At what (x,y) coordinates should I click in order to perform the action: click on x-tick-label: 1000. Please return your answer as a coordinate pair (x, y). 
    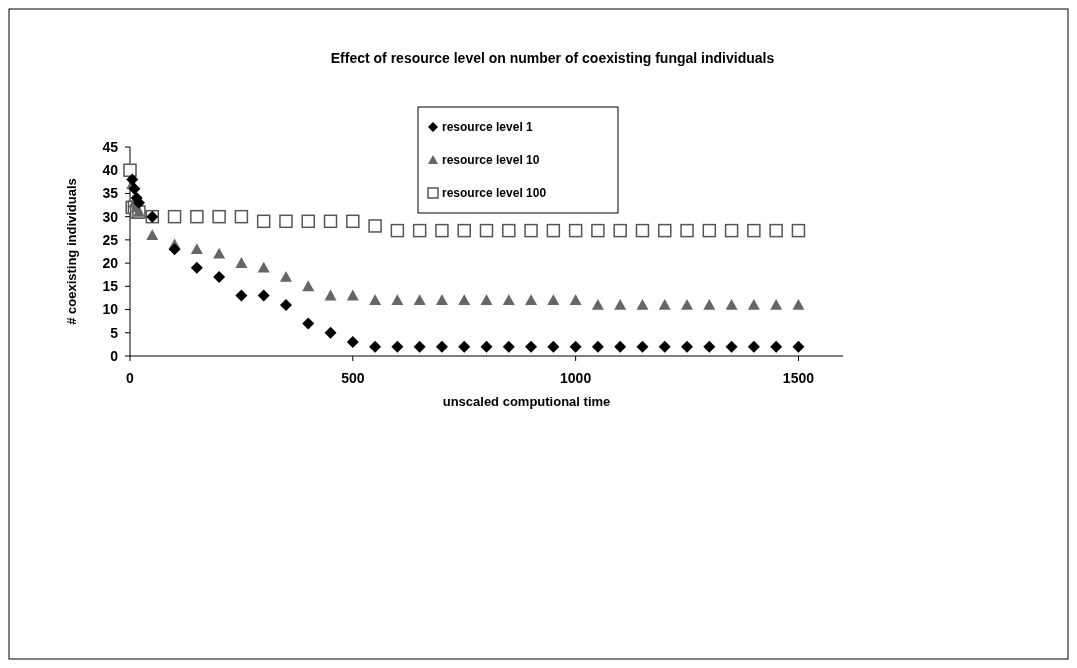
    Looking at the image, I should click on (576, 378).